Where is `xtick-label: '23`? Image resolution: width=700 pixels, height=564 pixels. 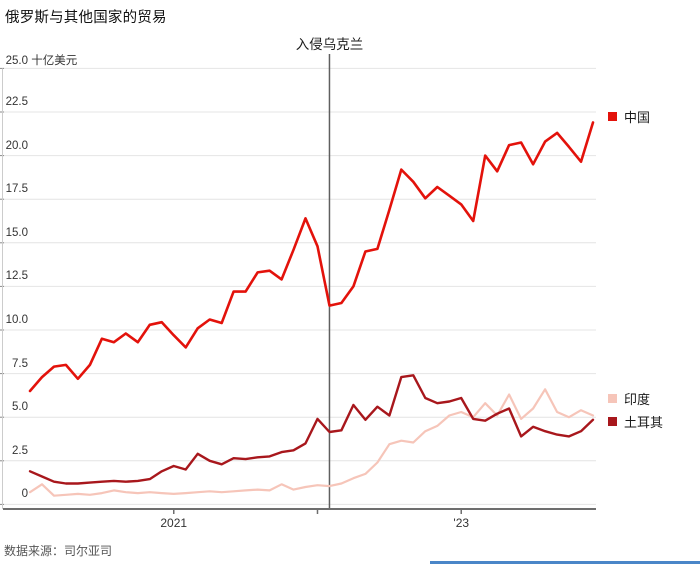
xtick-label: '23 is located at coordinates (461, 523).